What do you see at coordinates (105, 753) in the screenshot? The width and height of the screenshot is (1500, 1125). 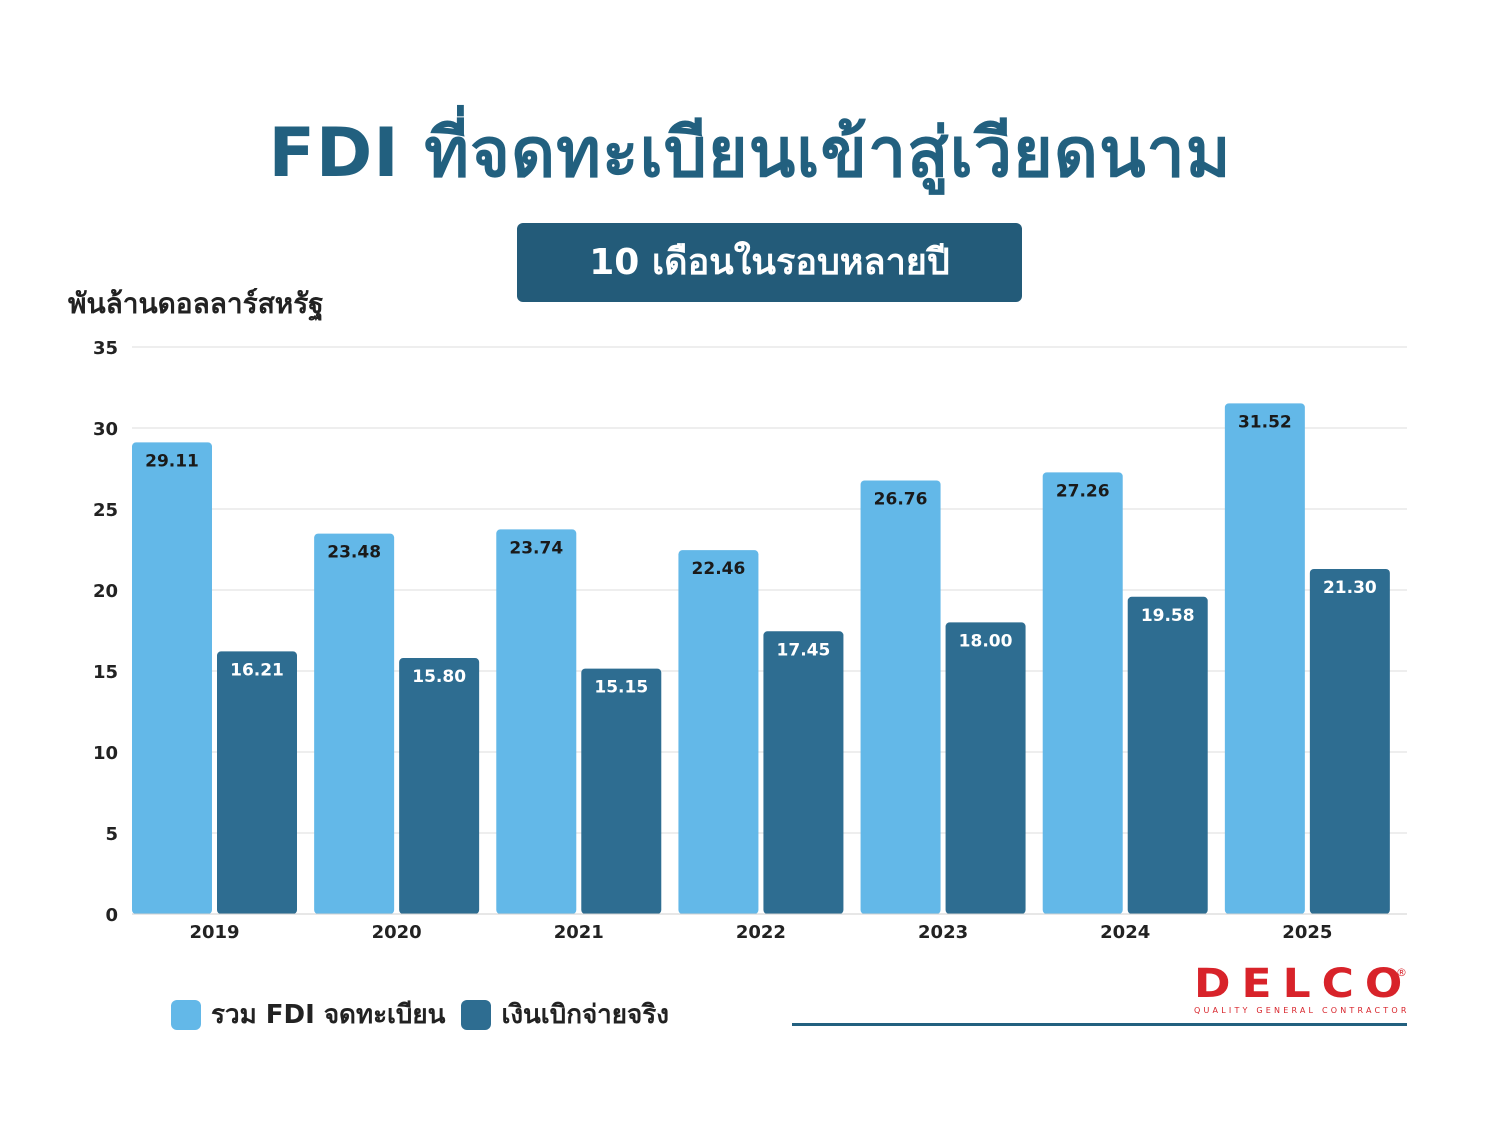 I see `y-tick-label: 10` at bounding box center [105, 753].